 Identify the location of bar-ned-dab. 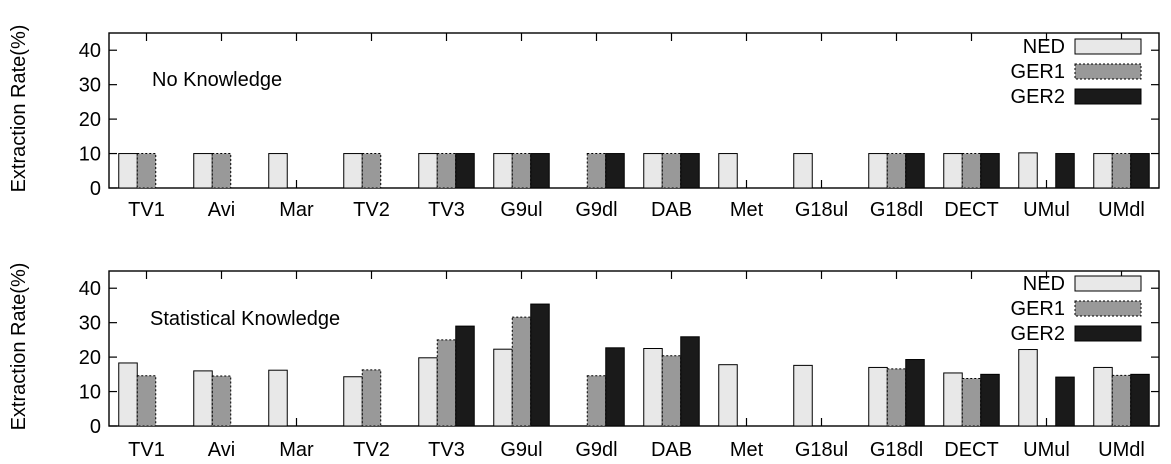
(653, 171).